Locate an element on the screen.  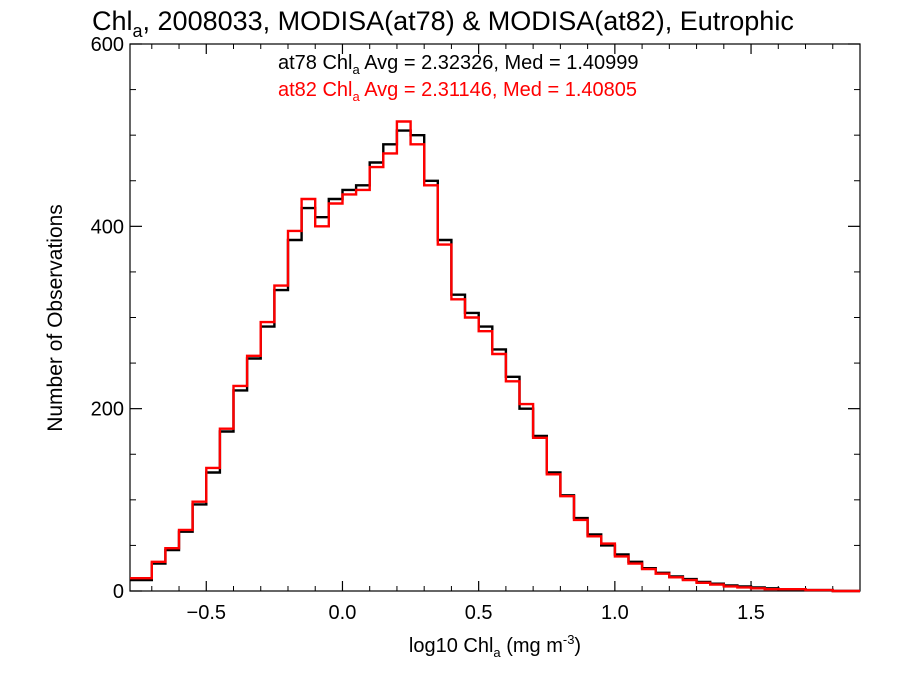
xlabel-units: (mg m is located at coordinates (532, 646).